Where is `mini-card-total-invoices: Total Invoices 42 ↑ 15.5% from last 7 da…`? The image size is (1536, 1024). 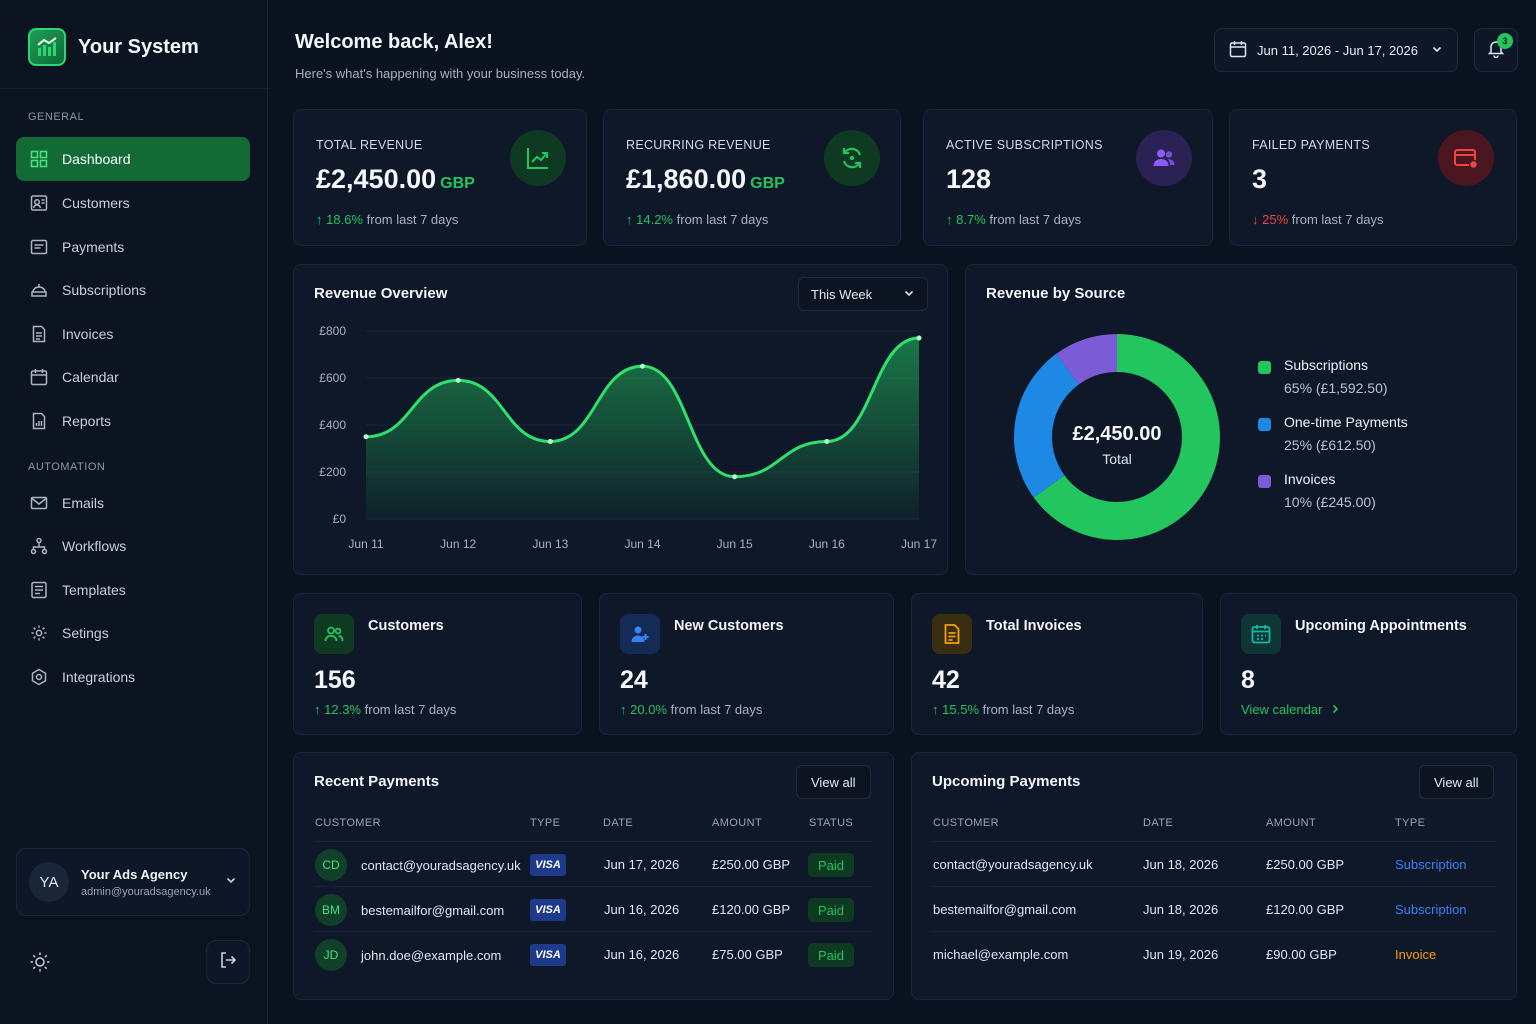 mini-card-total-invoices: Total Invoices 42 ↑ 15.5% from last 7 da… is located at coordinates (1057, 664).